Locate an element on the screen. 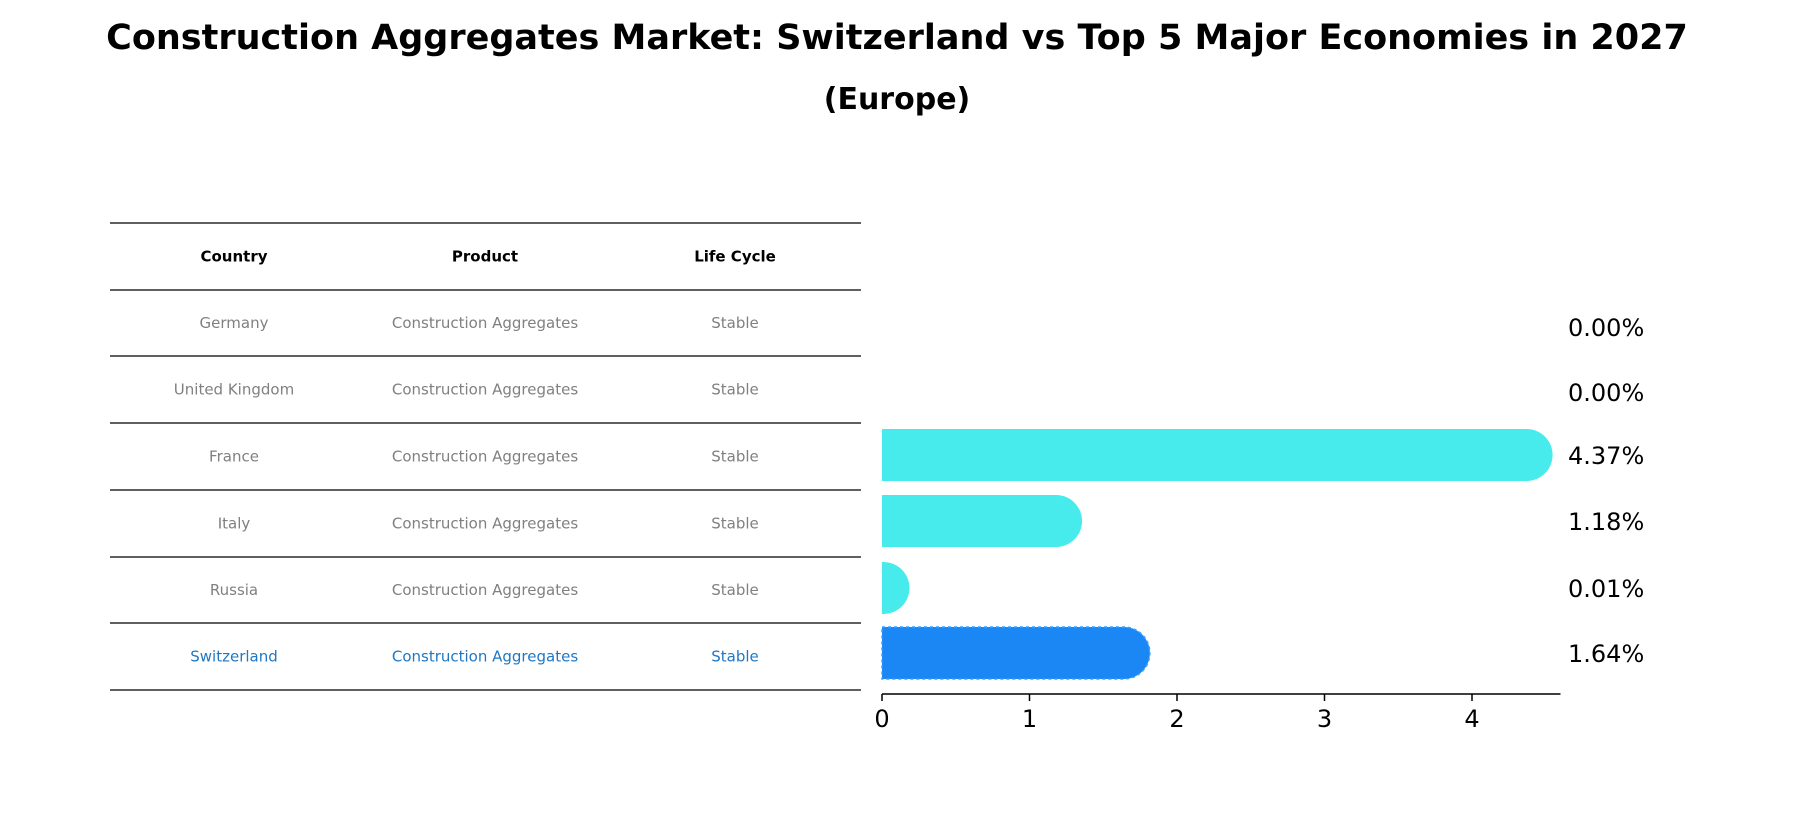 This screenshot has width=1794, height=823. table-row: Italy Construction Aggregates Stable is located at coordinates (488, 524).